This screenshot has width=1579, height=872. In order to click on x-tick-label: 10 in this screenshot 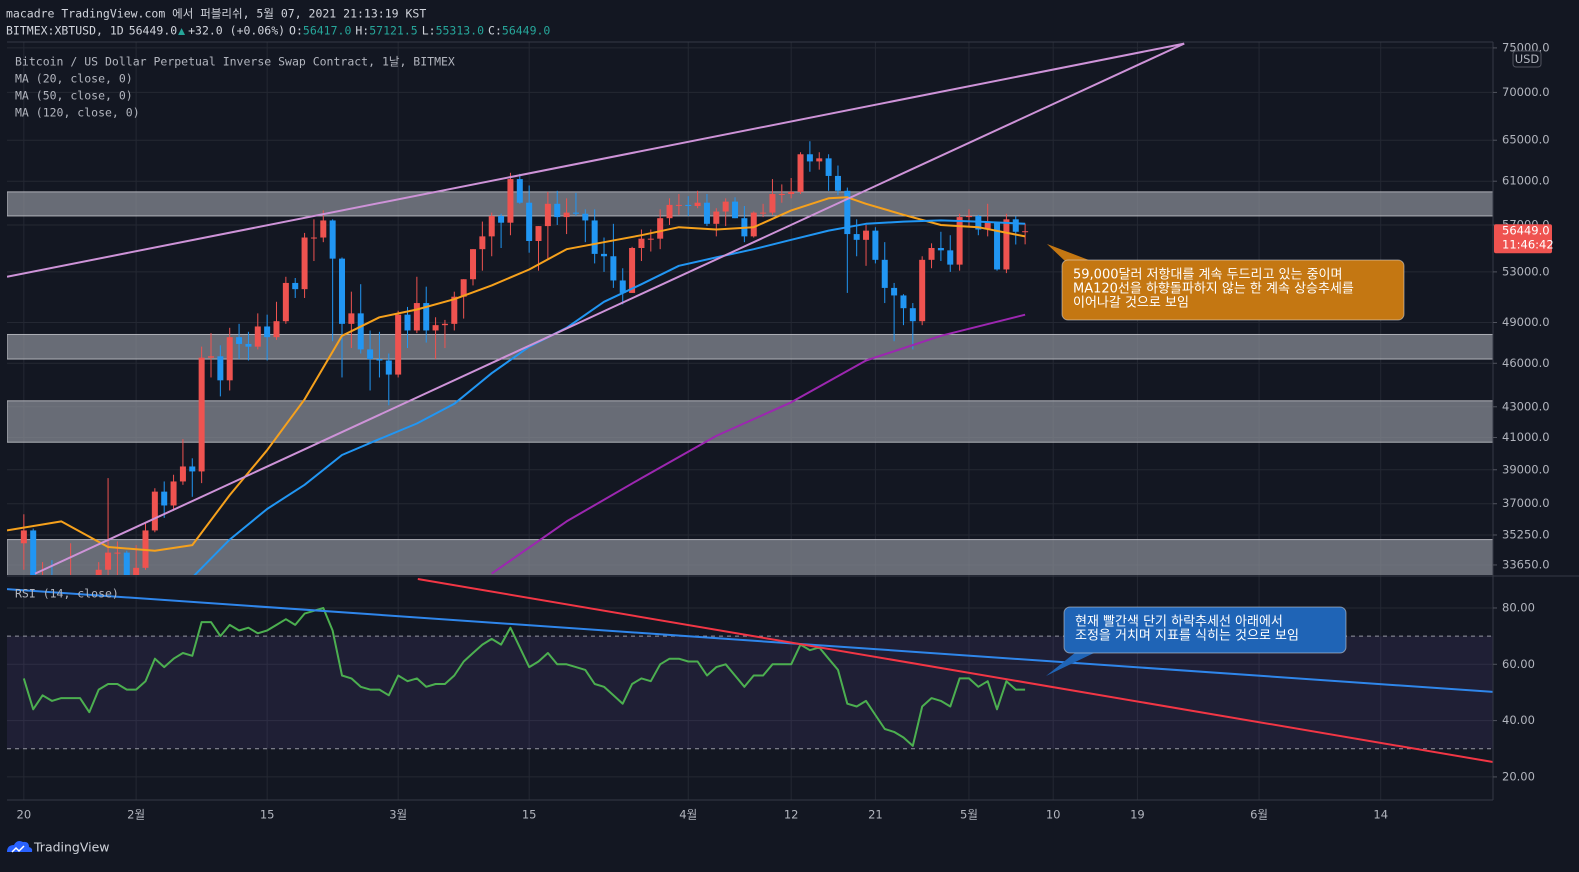, I will do `click(1053, 815)`.